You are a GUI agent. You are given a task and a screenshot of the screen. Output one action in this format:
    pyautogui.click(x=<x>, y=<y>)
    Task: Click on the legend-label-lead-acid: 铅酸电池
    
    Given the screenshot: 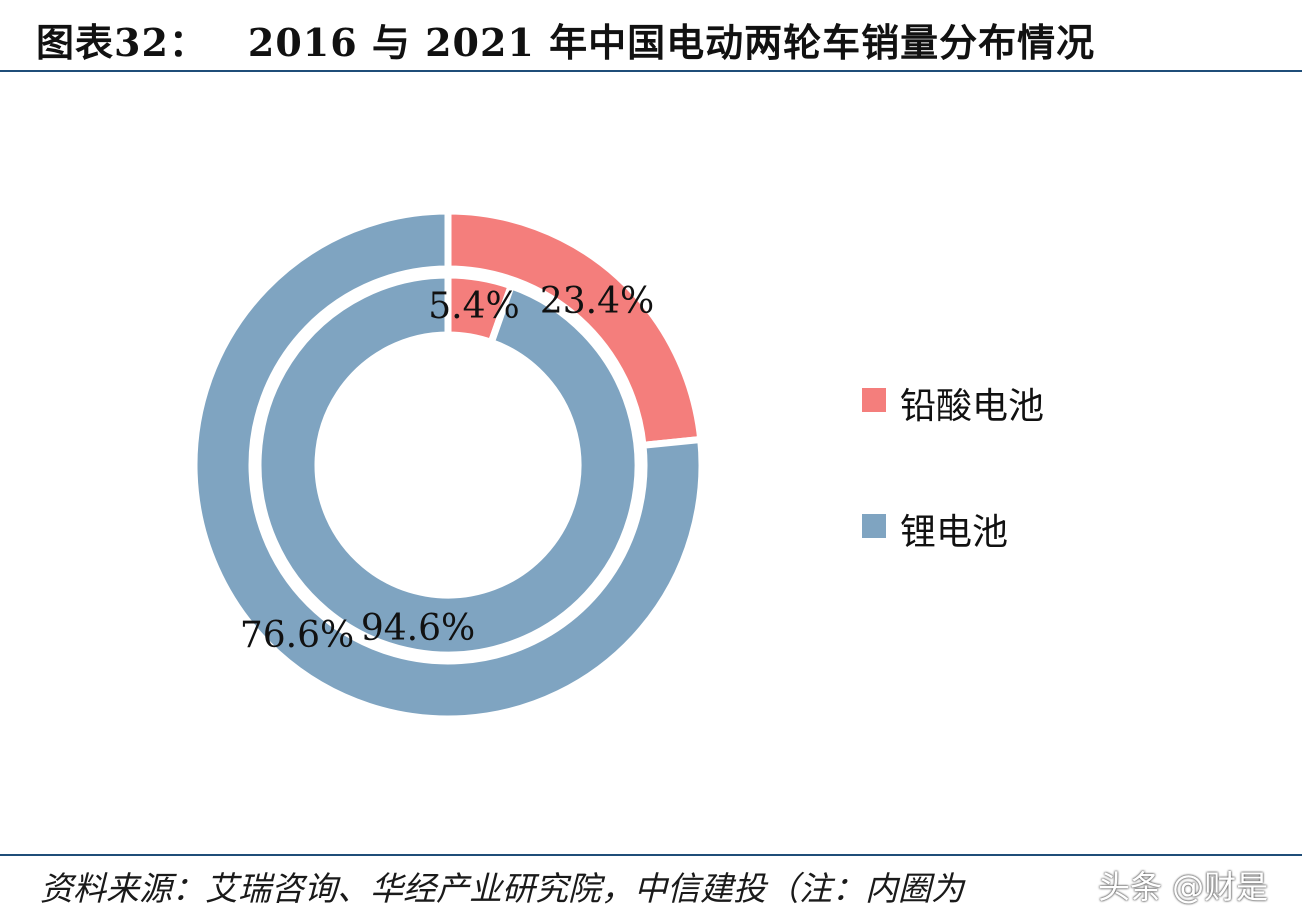 What is the action you would take?
    pyautogui.click(x=972, y=406)
    